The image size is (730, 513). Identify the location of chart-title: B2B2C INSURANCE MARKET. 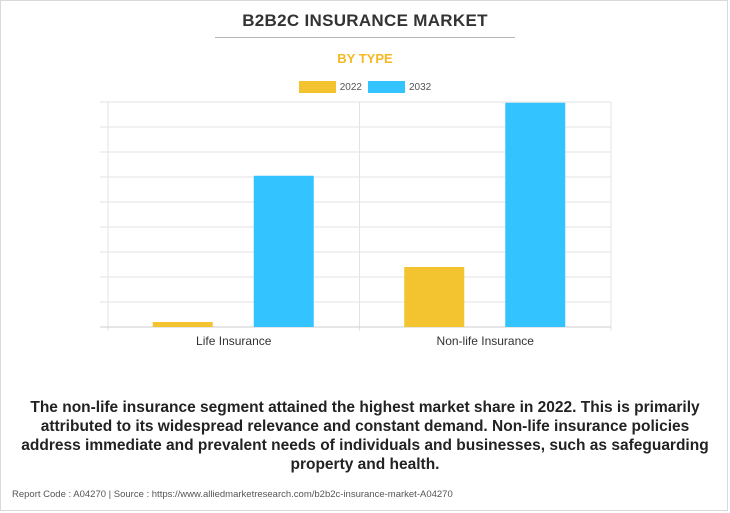
(365, 20).